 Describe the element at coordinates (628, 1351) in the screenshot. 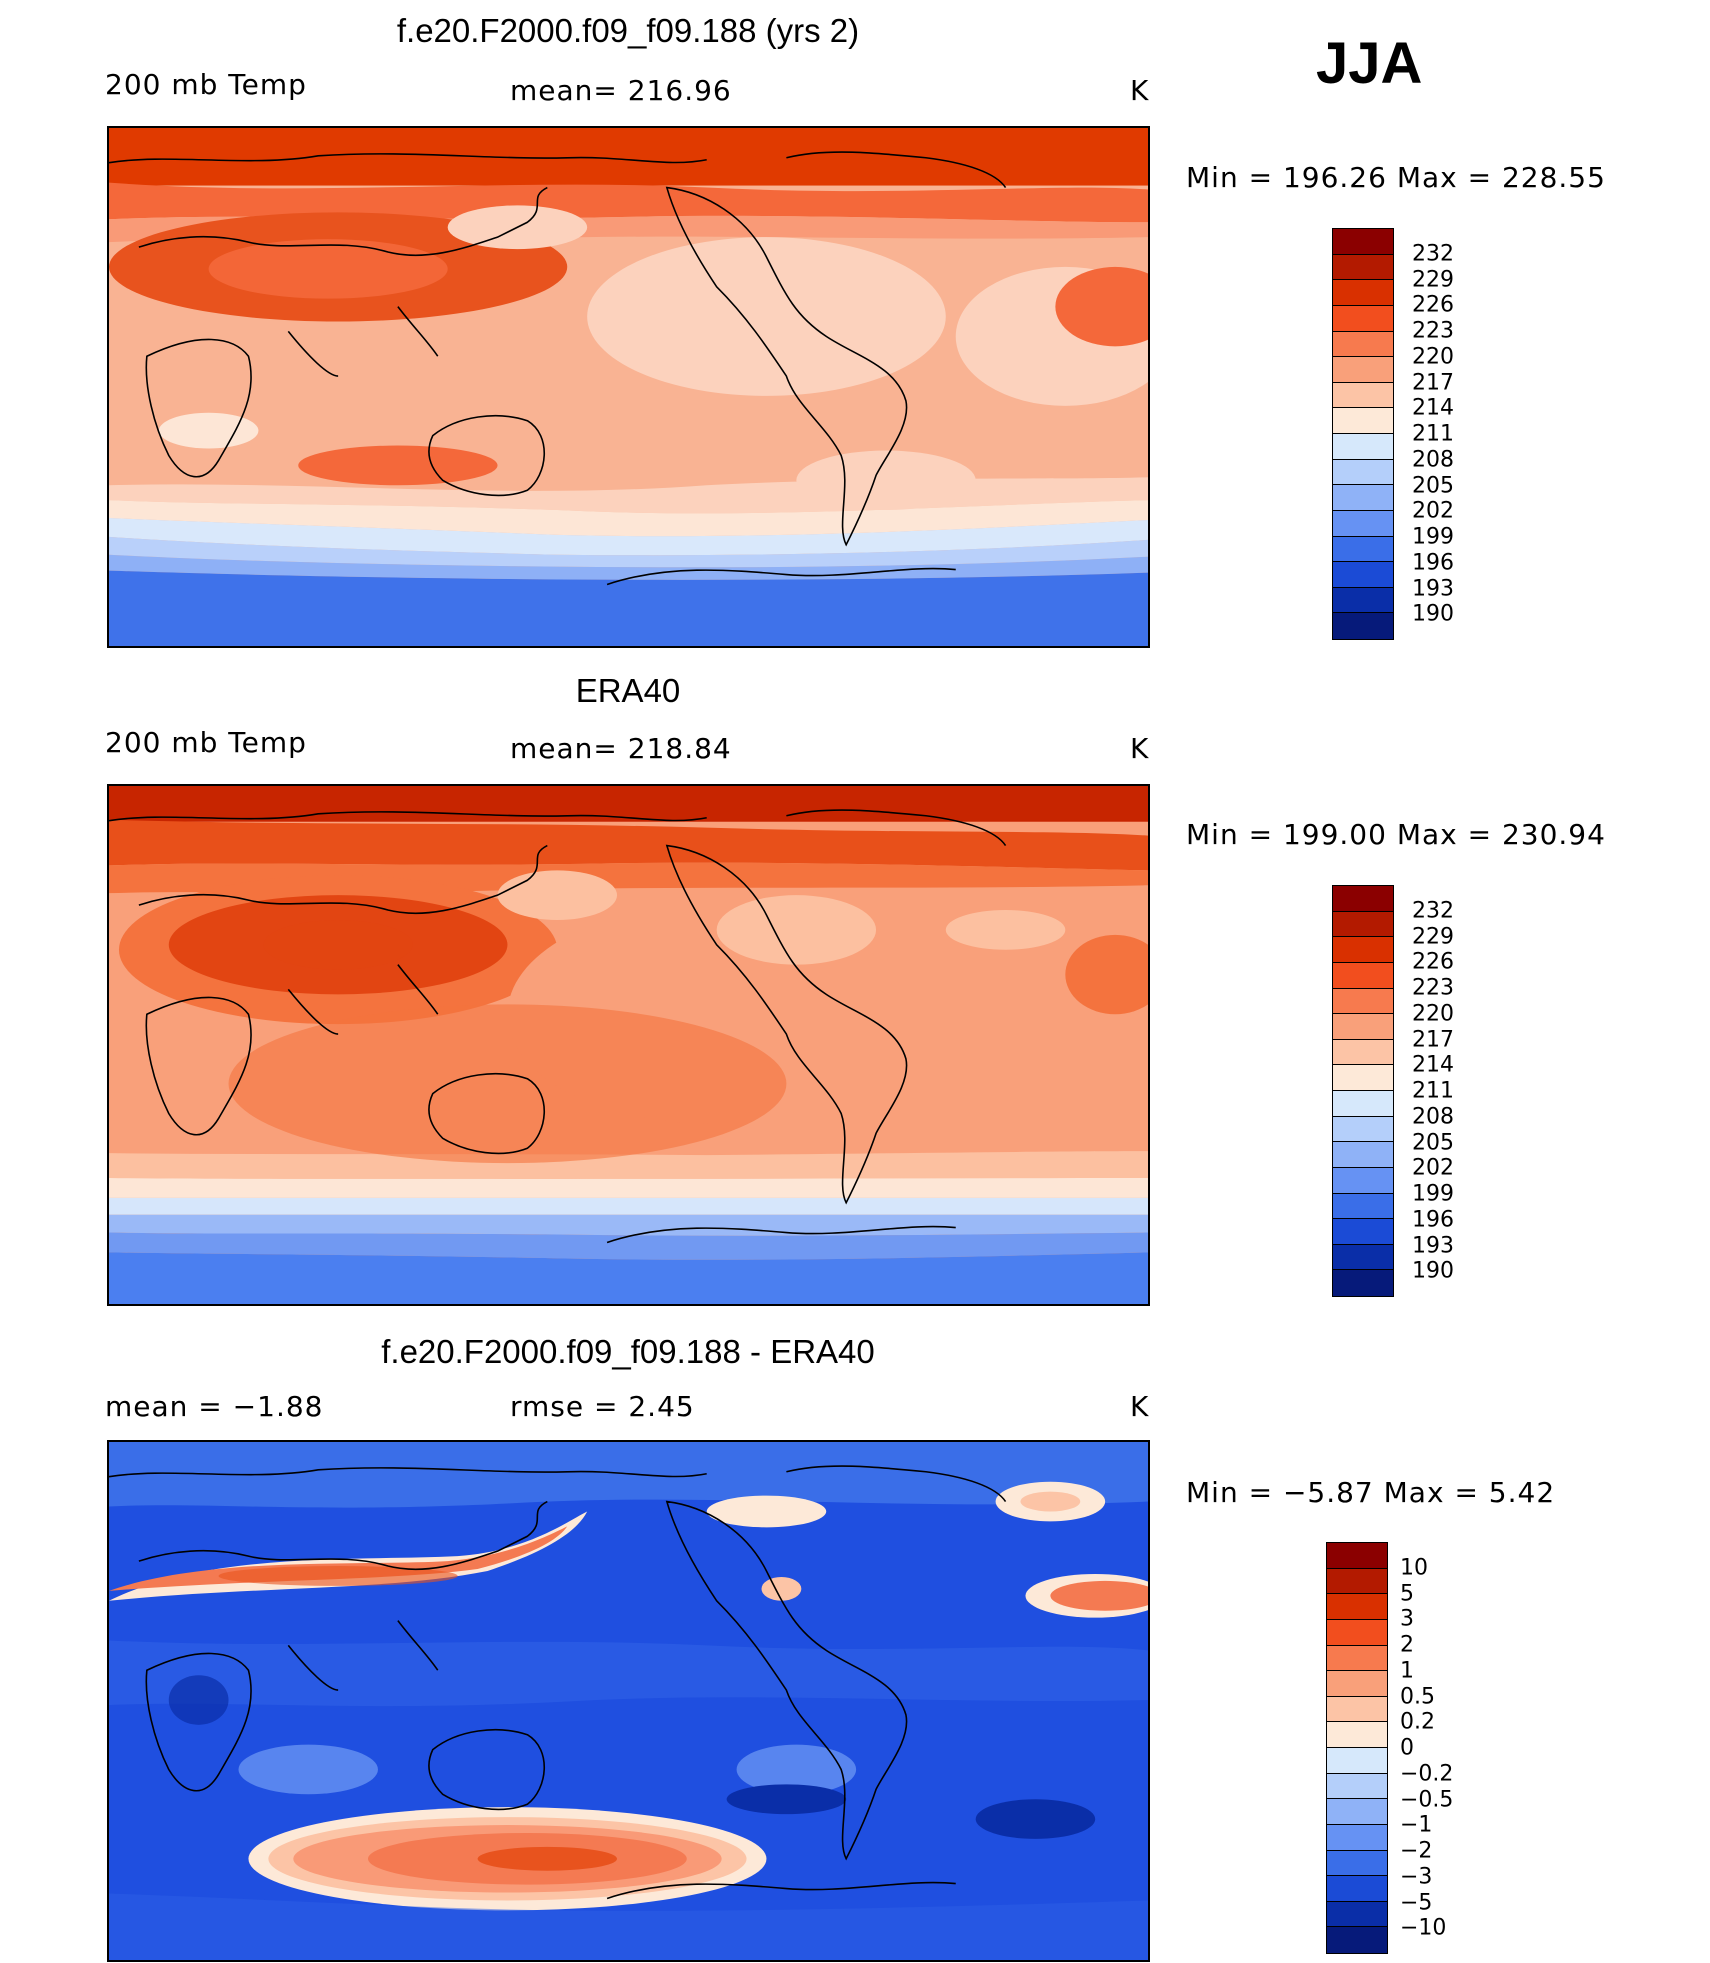

I see `panel-3-title: f.e20.F2000.f09_f09.188 - ERA40` at that location.